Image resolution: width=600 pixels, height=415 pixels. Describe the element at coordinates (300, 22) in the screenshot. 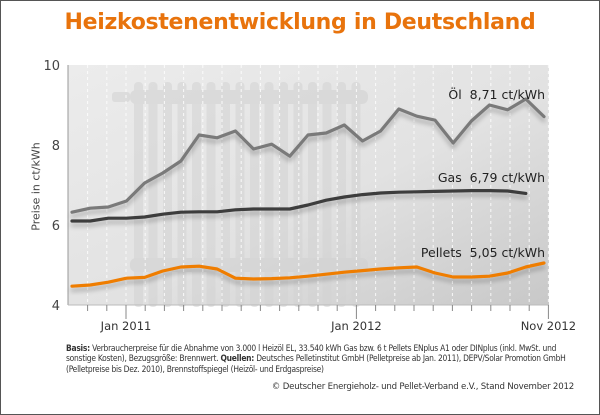

I see `chart-title: Heizkostenentwicklung in Deutschland` at that location.